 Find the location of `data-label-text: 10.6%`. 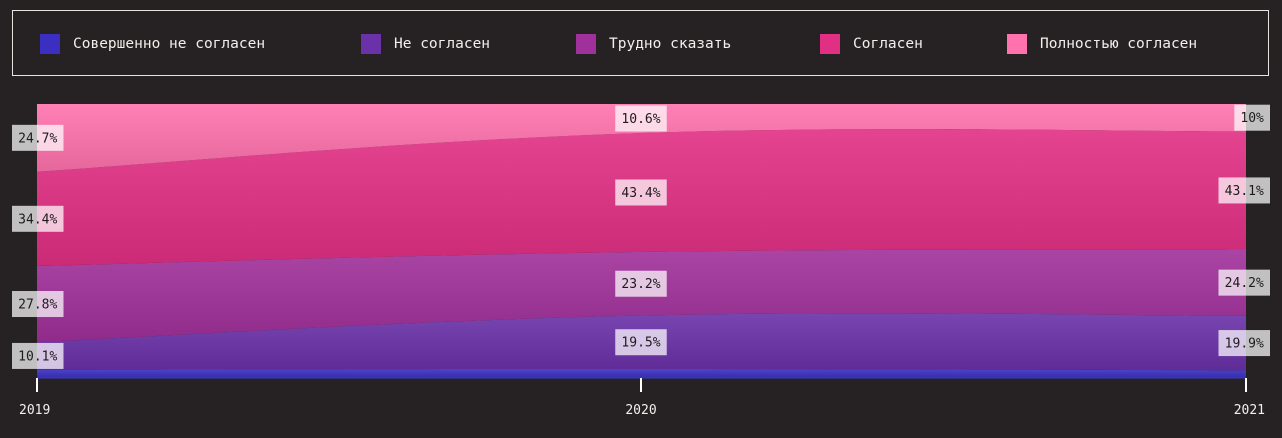

data-label-text: 10.6% is located at coordinates (640, 119).